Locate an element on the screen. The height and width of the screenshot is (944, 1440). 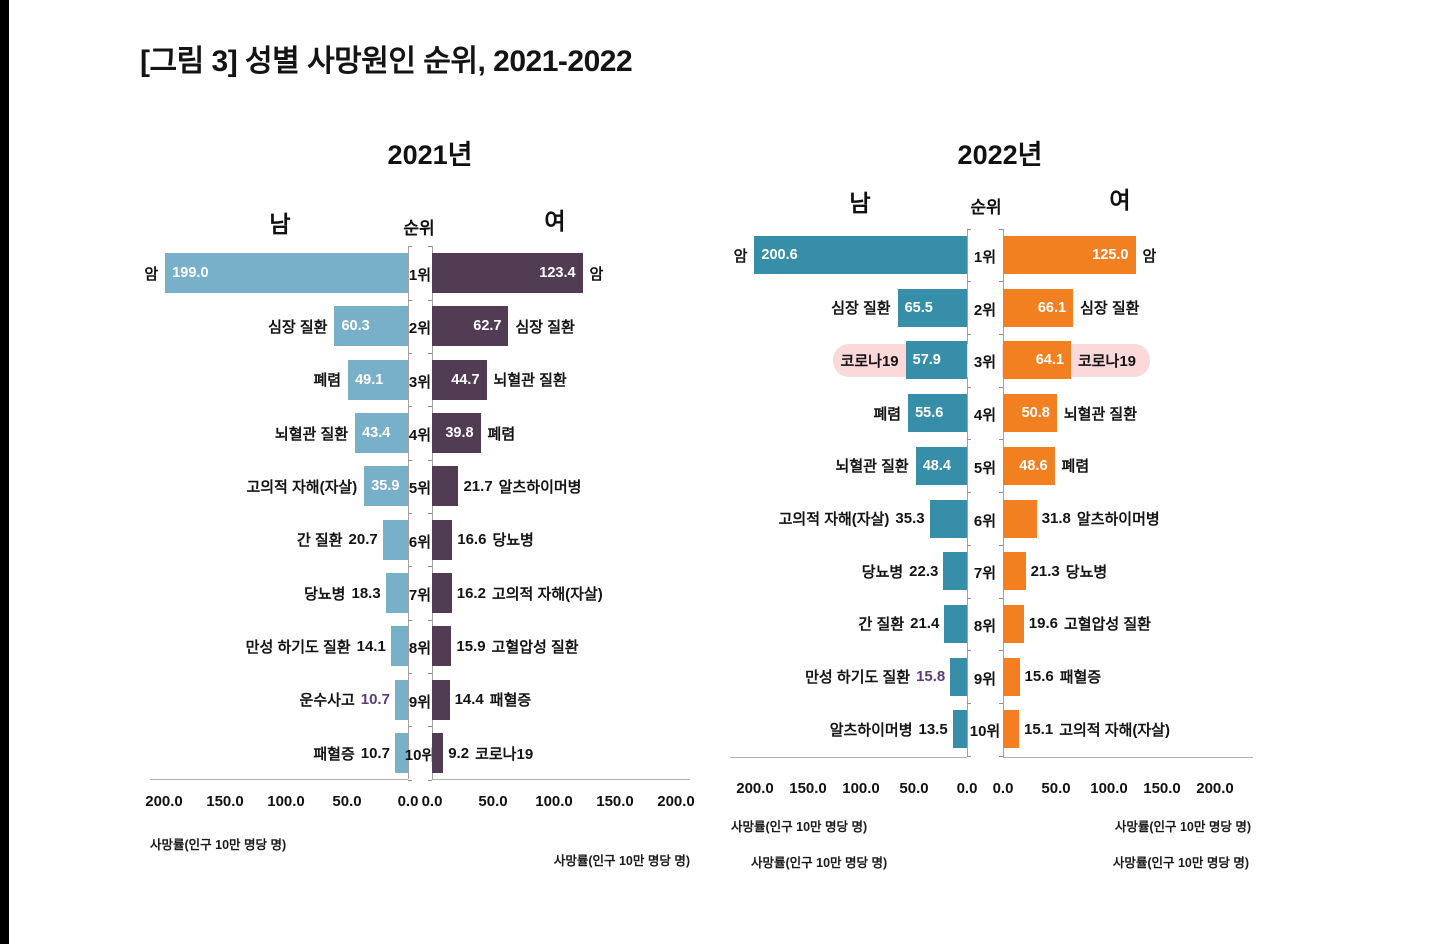
female-value-label: 21.7 is located at coordinates (478, 486).